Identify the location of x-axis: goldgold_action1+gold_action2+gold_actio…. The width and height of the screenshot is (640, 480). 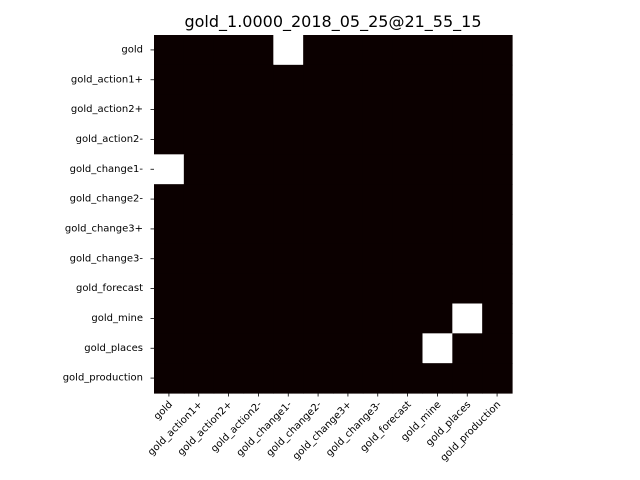
(324, 428).